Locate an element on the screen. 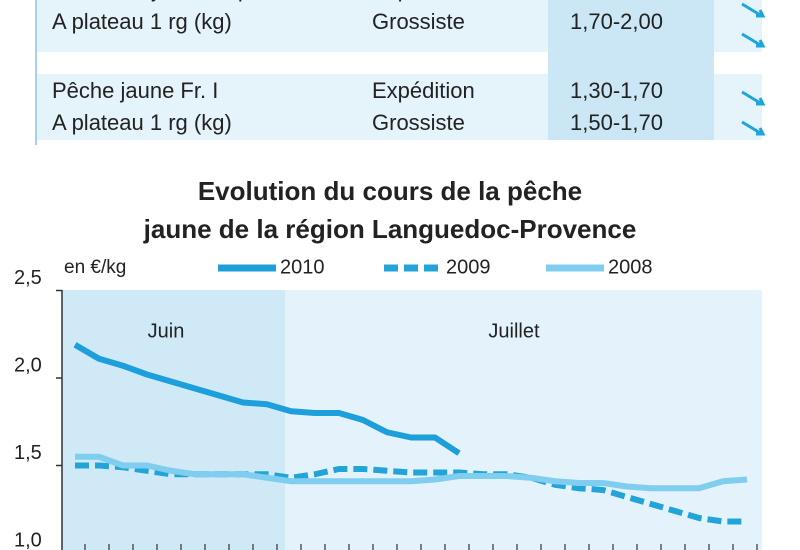 The width and height of the screenshot is (800, 550). june-panel is located at coordinates (173, 420).